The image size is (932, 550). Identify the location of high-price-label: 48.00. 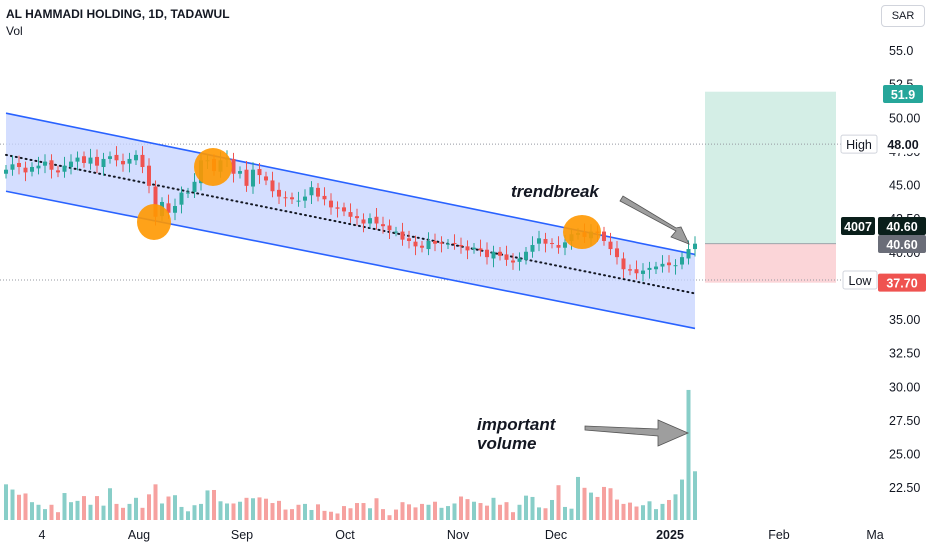
(903, 144).